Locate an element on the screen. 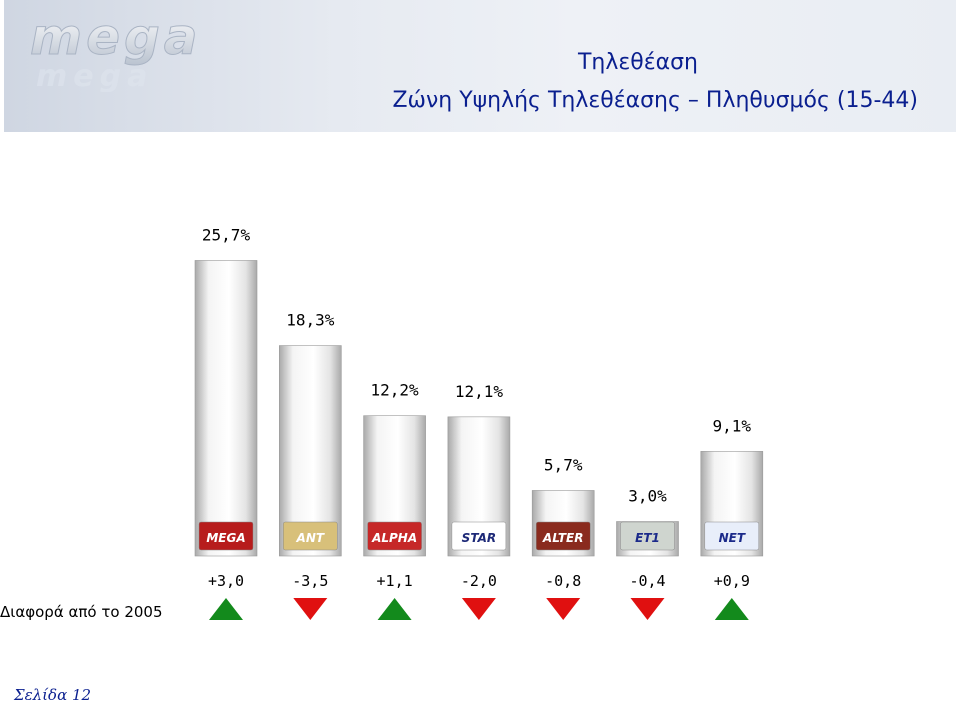 Image resolution: width=960 pixels, height=706 pixels. value-label: 5,7% is located at coordinates (563, 464).